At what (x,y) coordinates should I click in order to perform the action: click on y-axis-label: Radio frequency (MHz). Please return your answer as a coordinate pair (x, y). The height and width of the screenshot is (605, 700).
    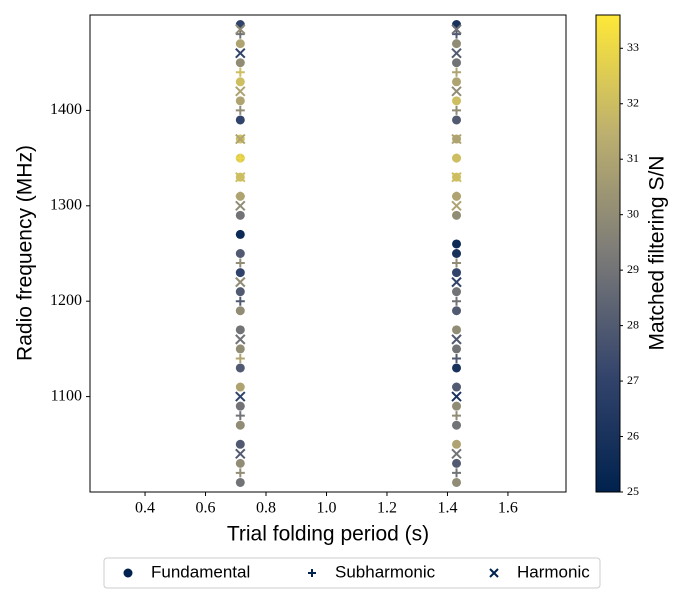
    Looking at the image, I should click on (25, 253).